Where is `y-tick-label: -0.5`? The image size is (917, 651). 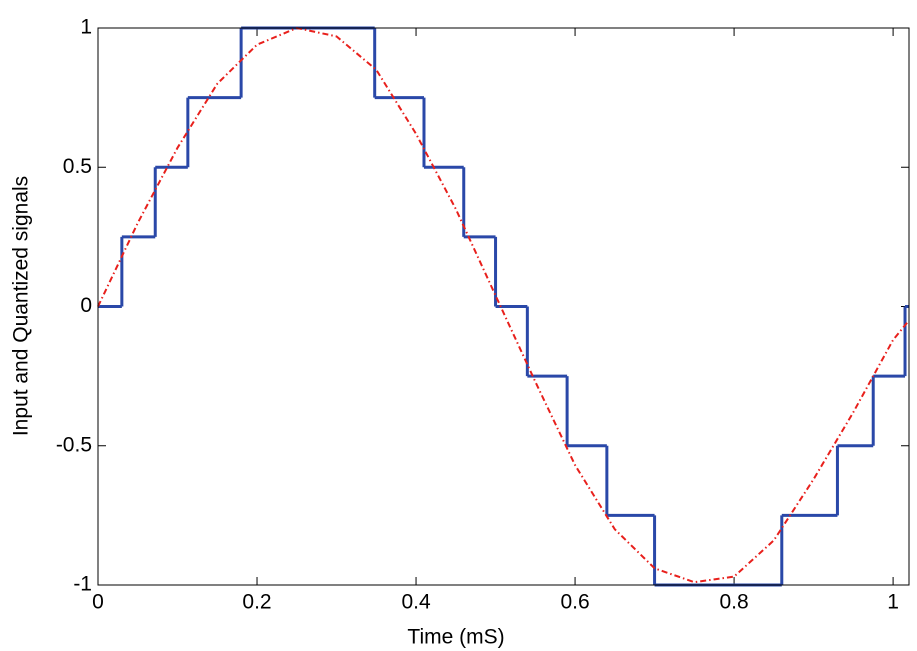 y-tick-label: -0.5 is located at coordinates (74, 444).